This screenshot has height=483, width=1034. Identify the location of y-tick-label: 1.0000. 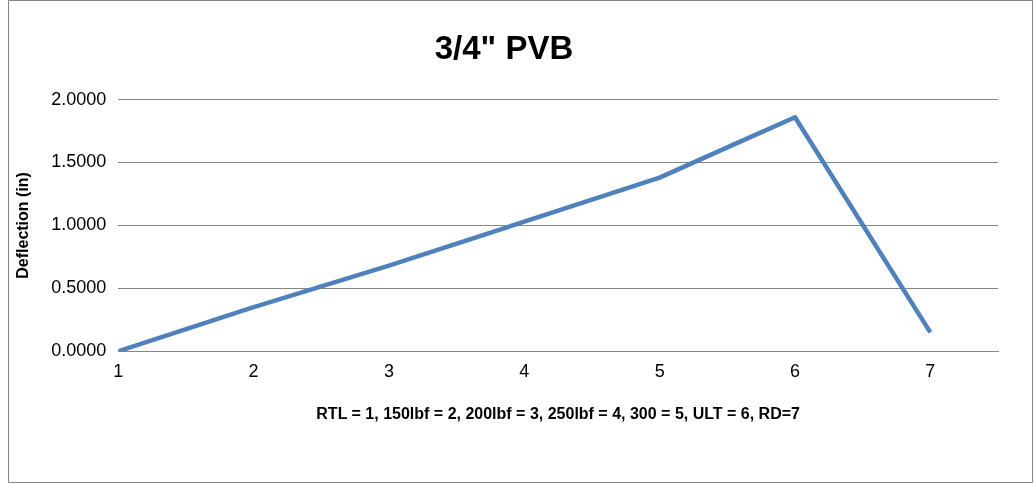
(79, 224).